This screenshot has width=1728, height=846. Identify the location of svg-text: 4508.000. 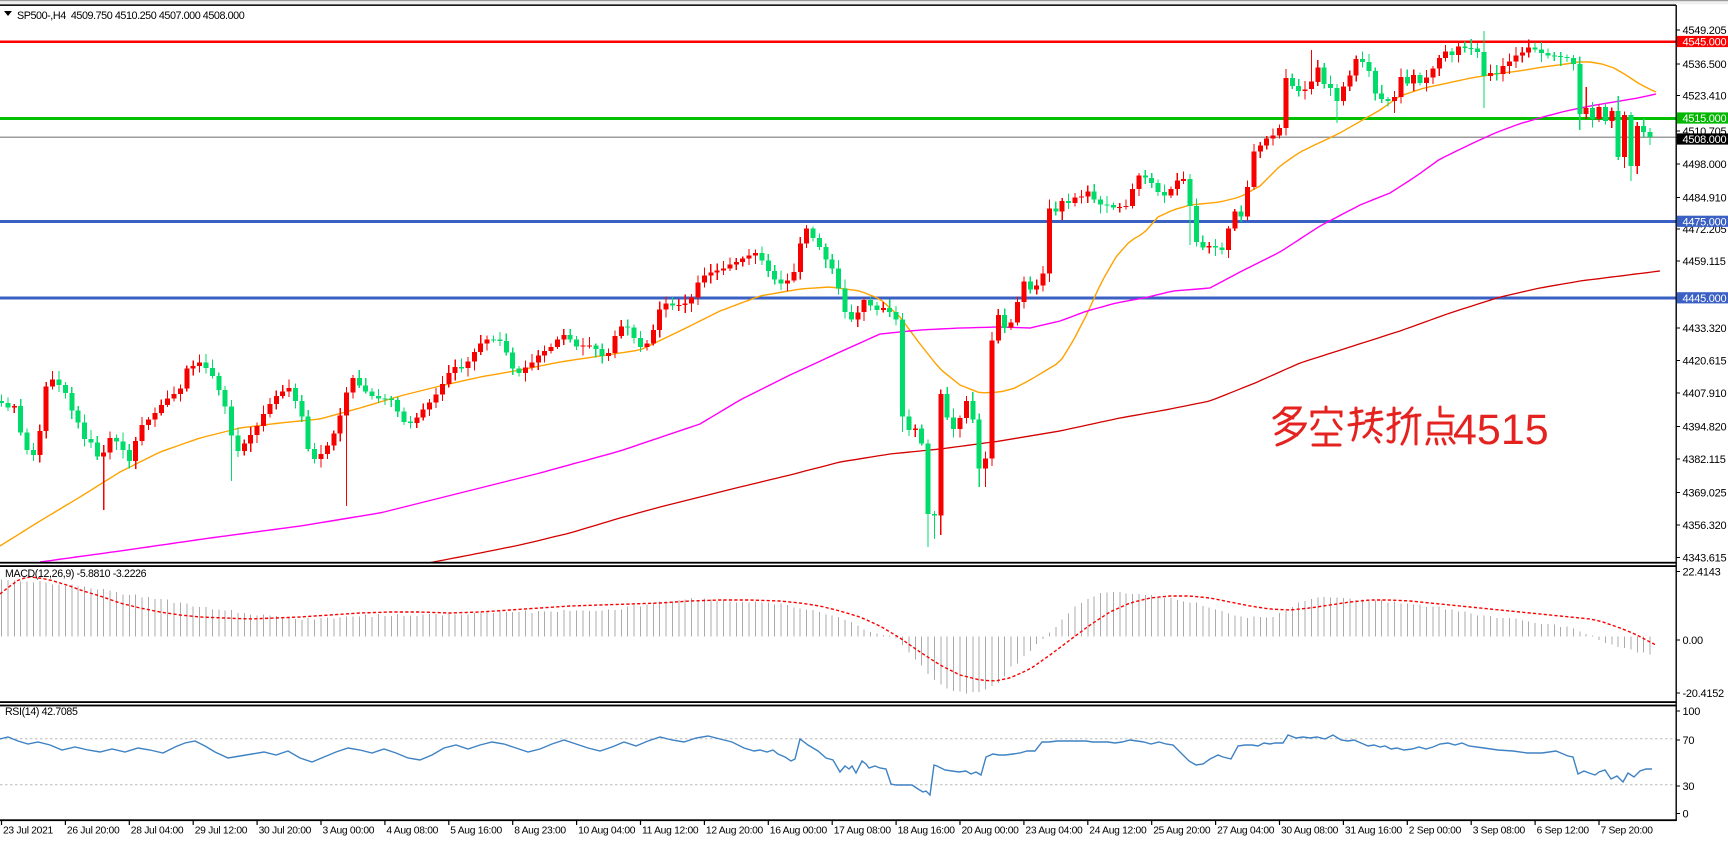
(1705, 140).